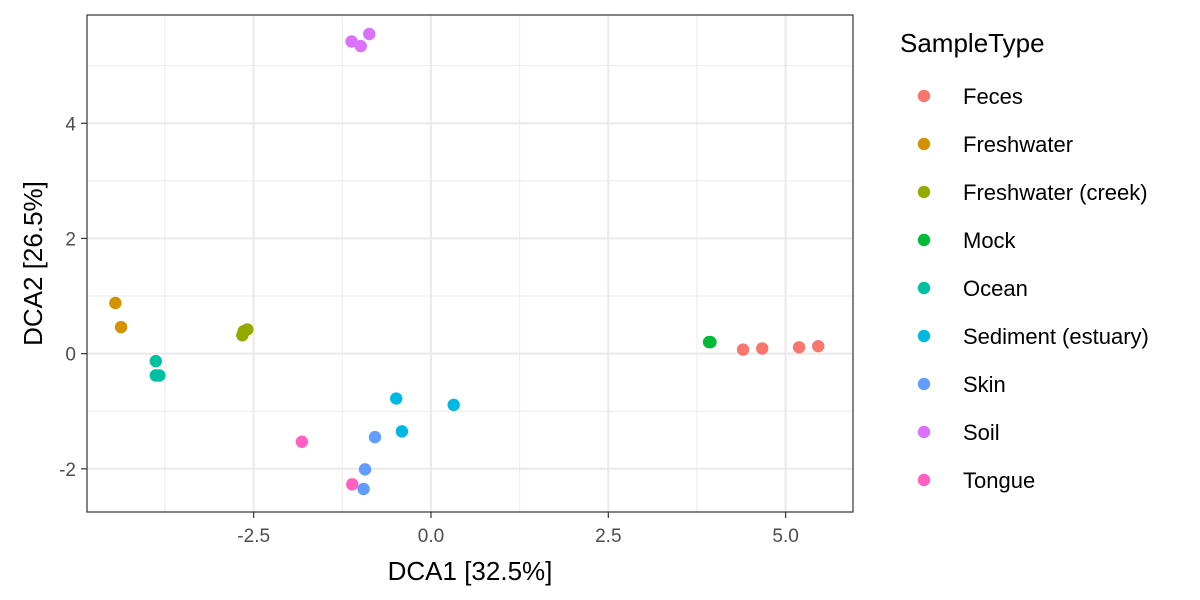  I want to click on legend-label-freshwater: Freshwater, so click(1018, 144).